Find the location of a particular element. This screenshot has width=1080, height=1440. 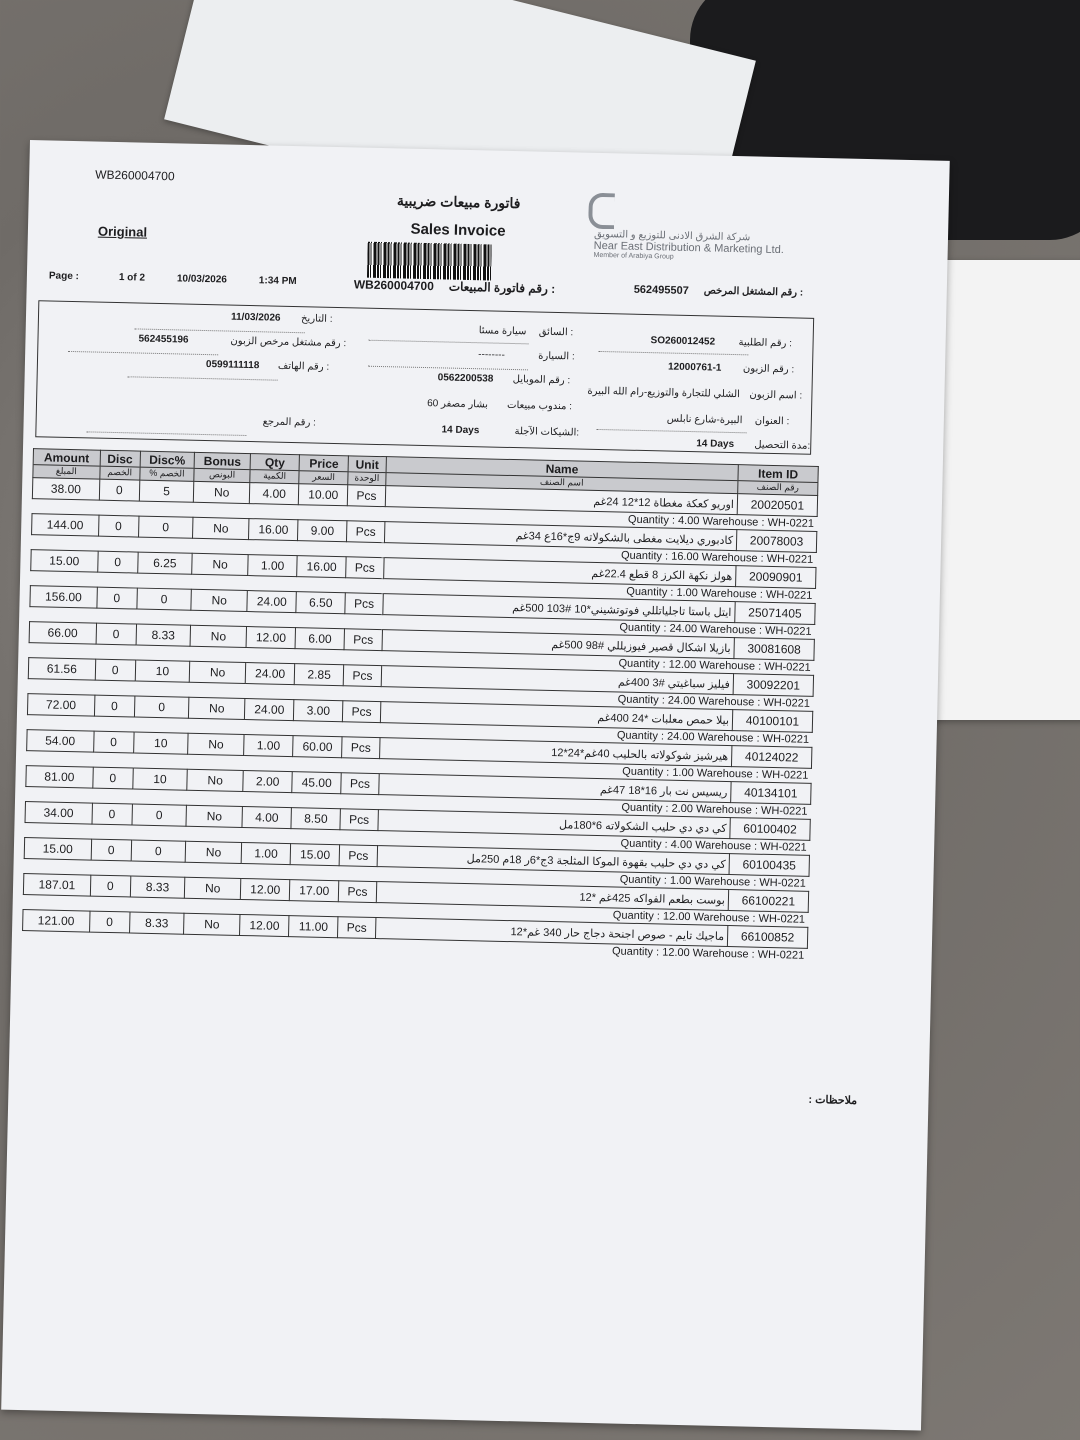

cell-item-id: 25071405 is located at coordinates (775, 613).